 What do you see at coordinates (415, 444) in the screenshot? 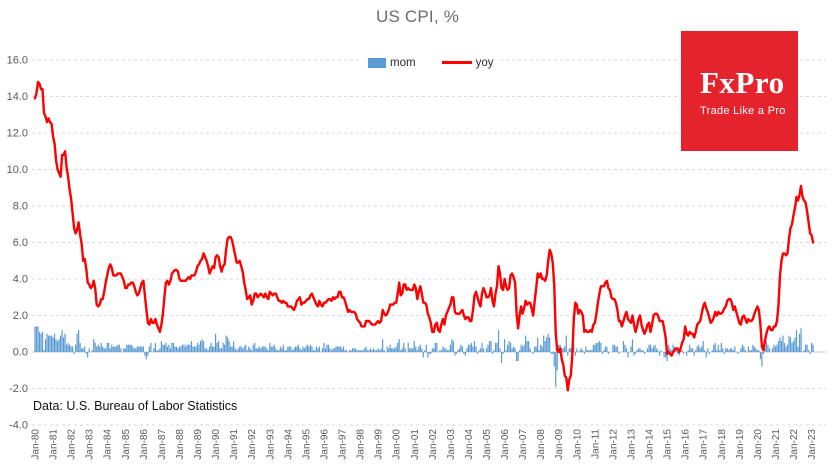
I see `svg-text: Jan-01` at bounding box center [415, 444].